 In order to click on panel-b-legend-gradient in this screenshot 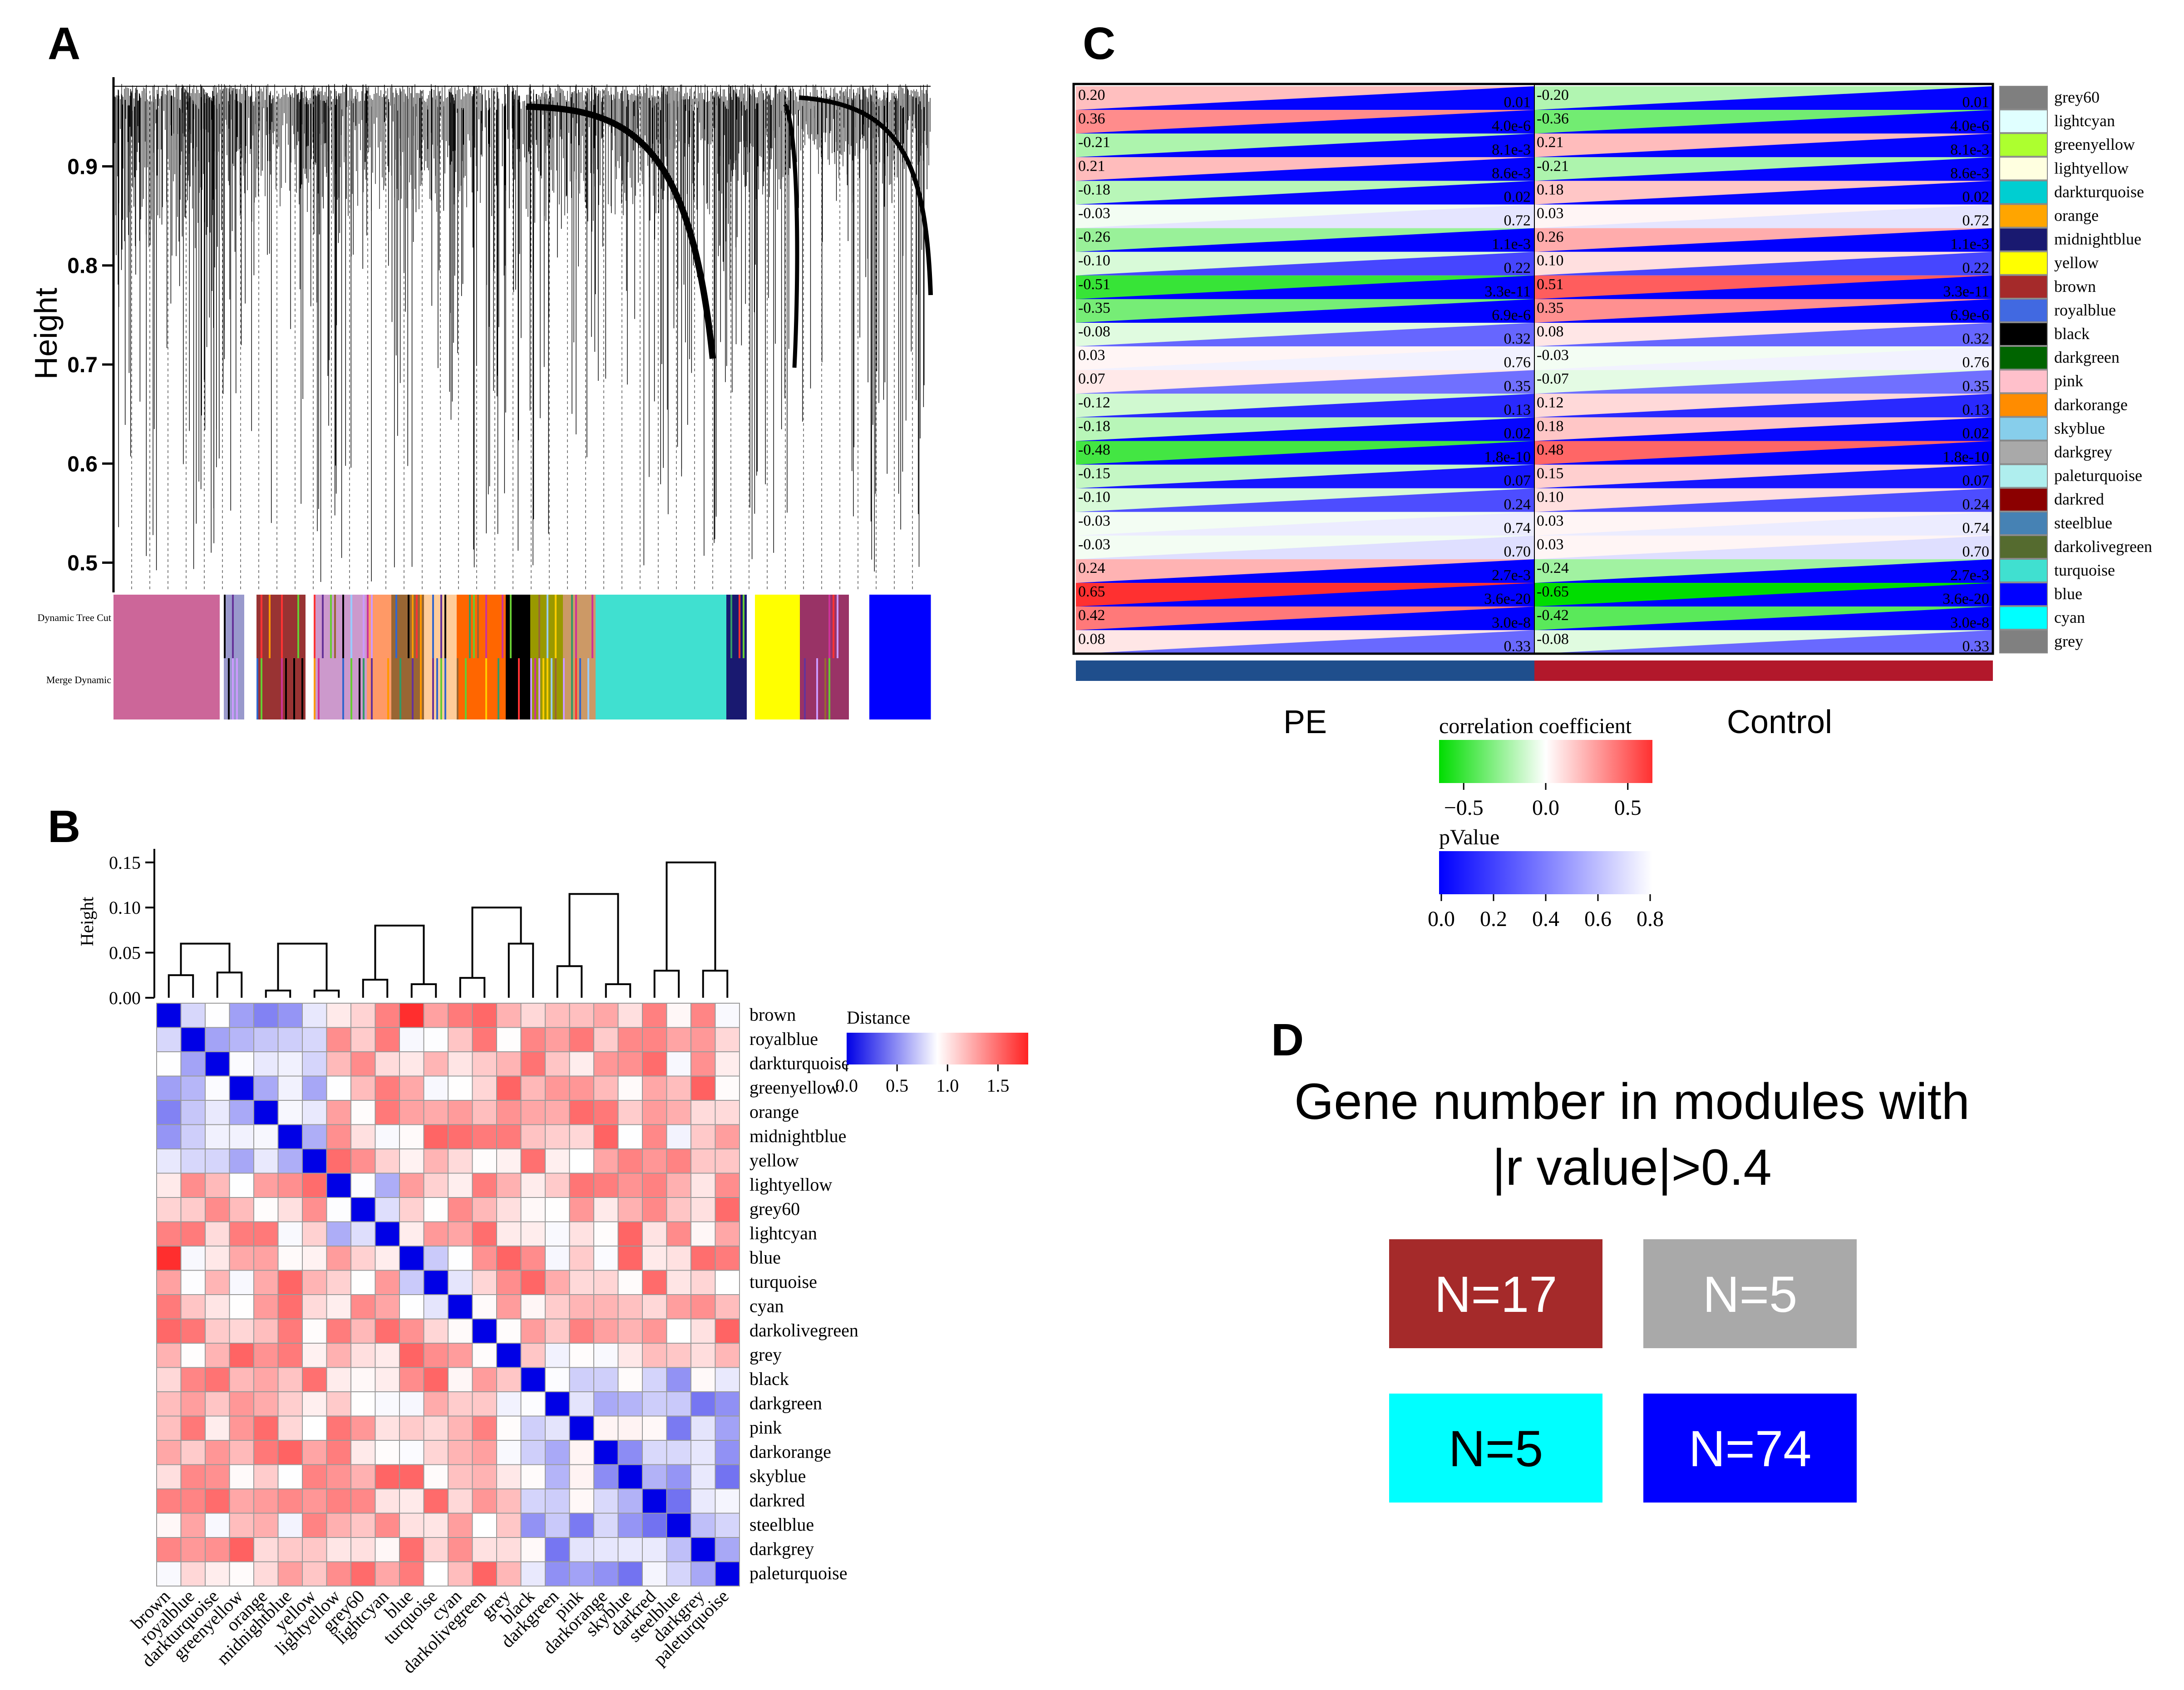, I will do `click(938, 1048)`.